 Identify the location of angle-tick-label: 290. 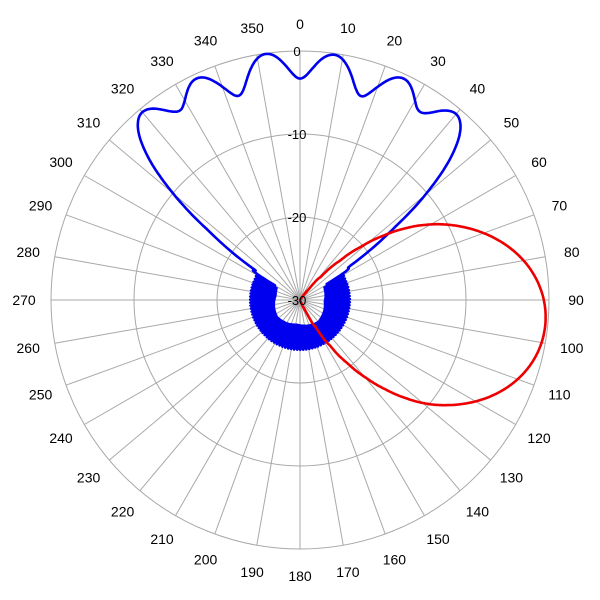
(41, 206).